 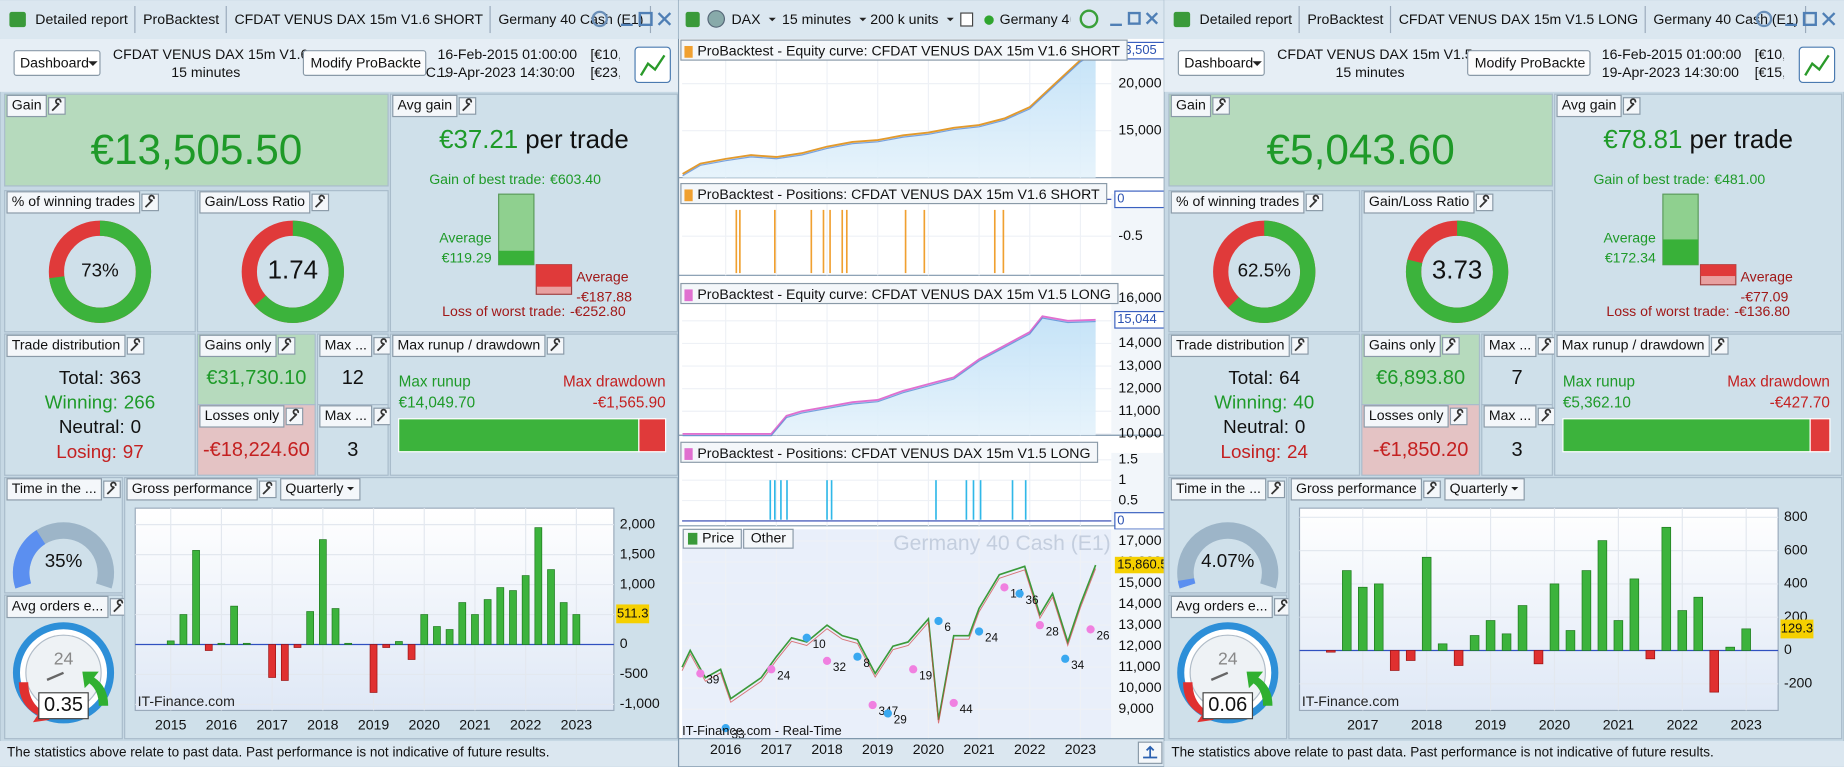 I want to click on y-tick-label: 400, so click(x=1796, y=583).